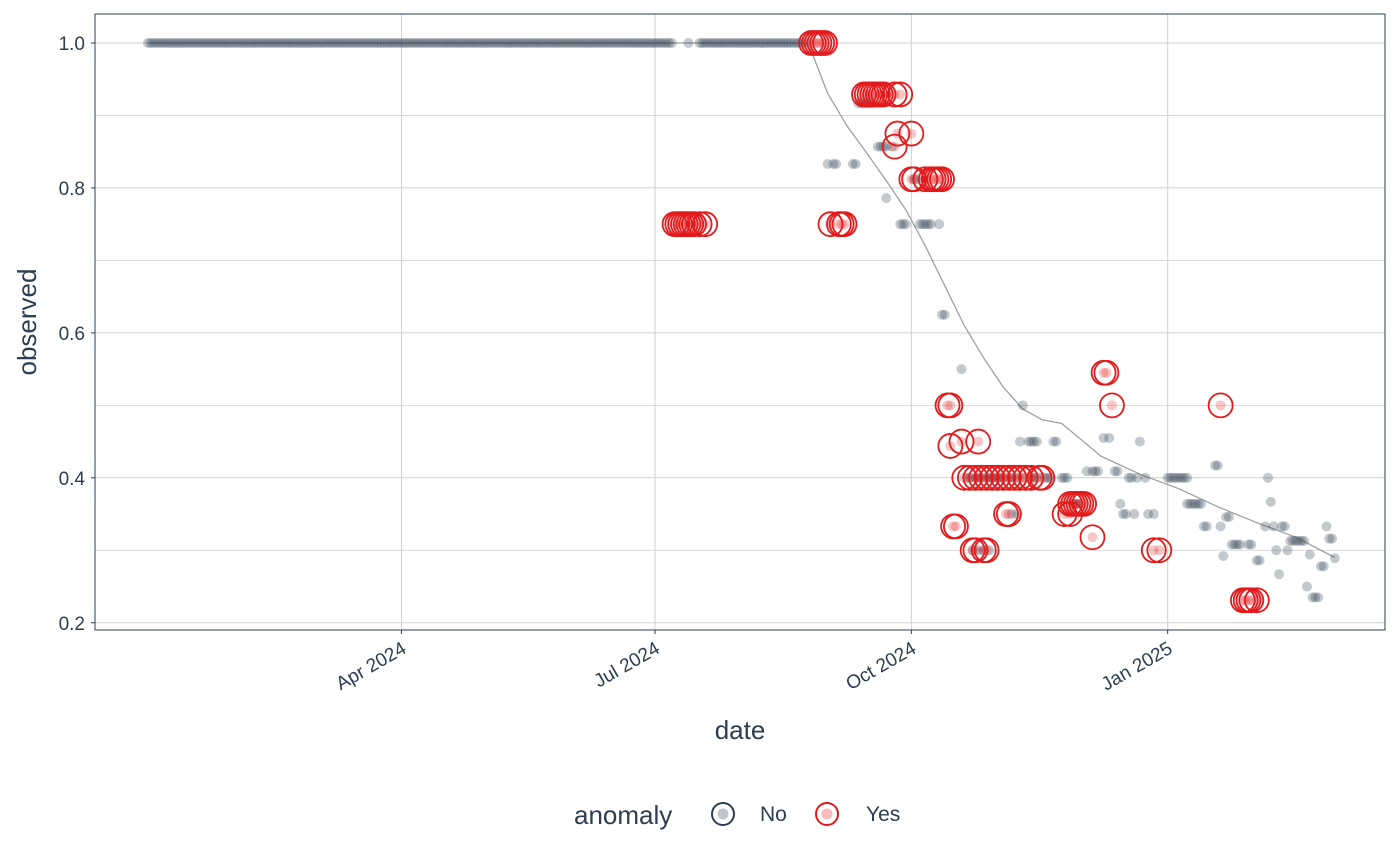  What do you see at coordinates (857, 814) in the screenshot?
I see `legend-item-yes: Yes` at bounding box center [857, 814].